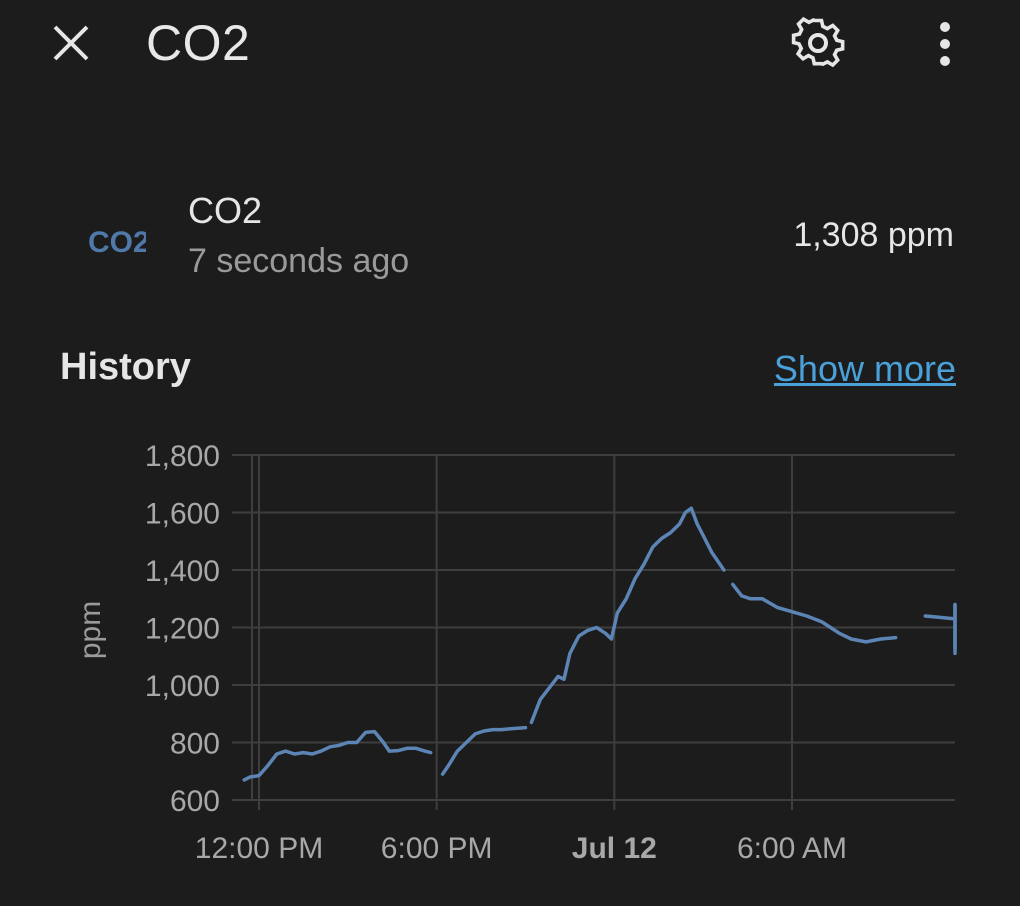 The height and width of the screenshot is (906, 1020). I want to click on y-tick-label: 1,800, so click(182, 456).